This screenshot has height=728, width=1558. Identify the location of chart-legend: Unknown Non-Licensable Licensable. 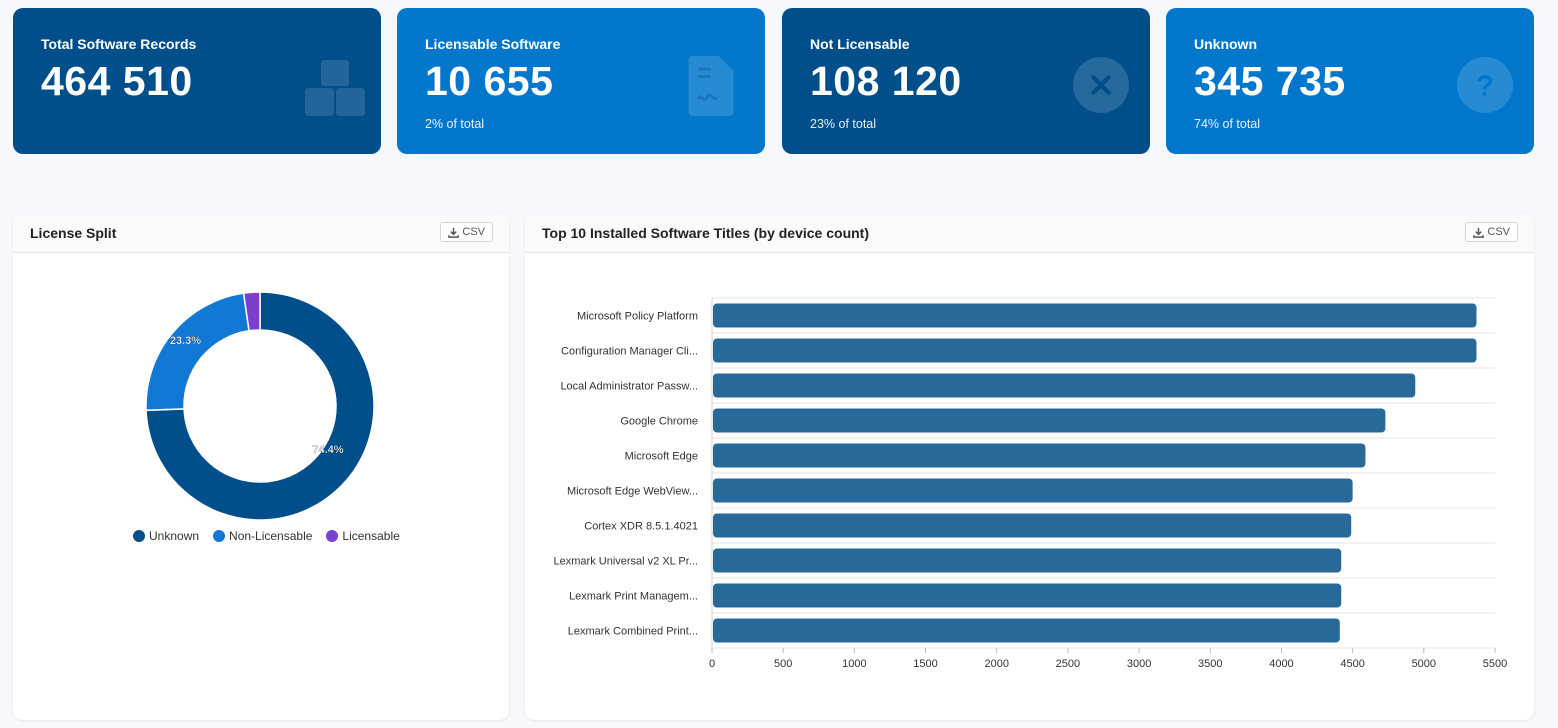
(266, 536).